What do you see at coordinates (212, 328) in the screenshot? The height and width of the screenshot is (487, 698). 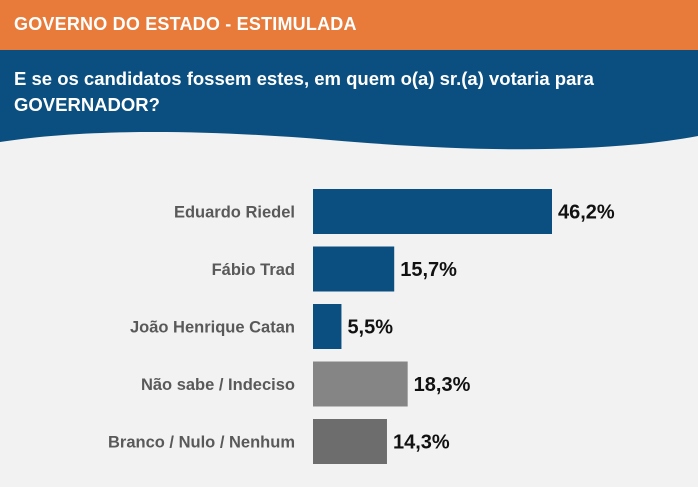 I see `category-label: João Henrique Catan` at bounding box center [212, 328].